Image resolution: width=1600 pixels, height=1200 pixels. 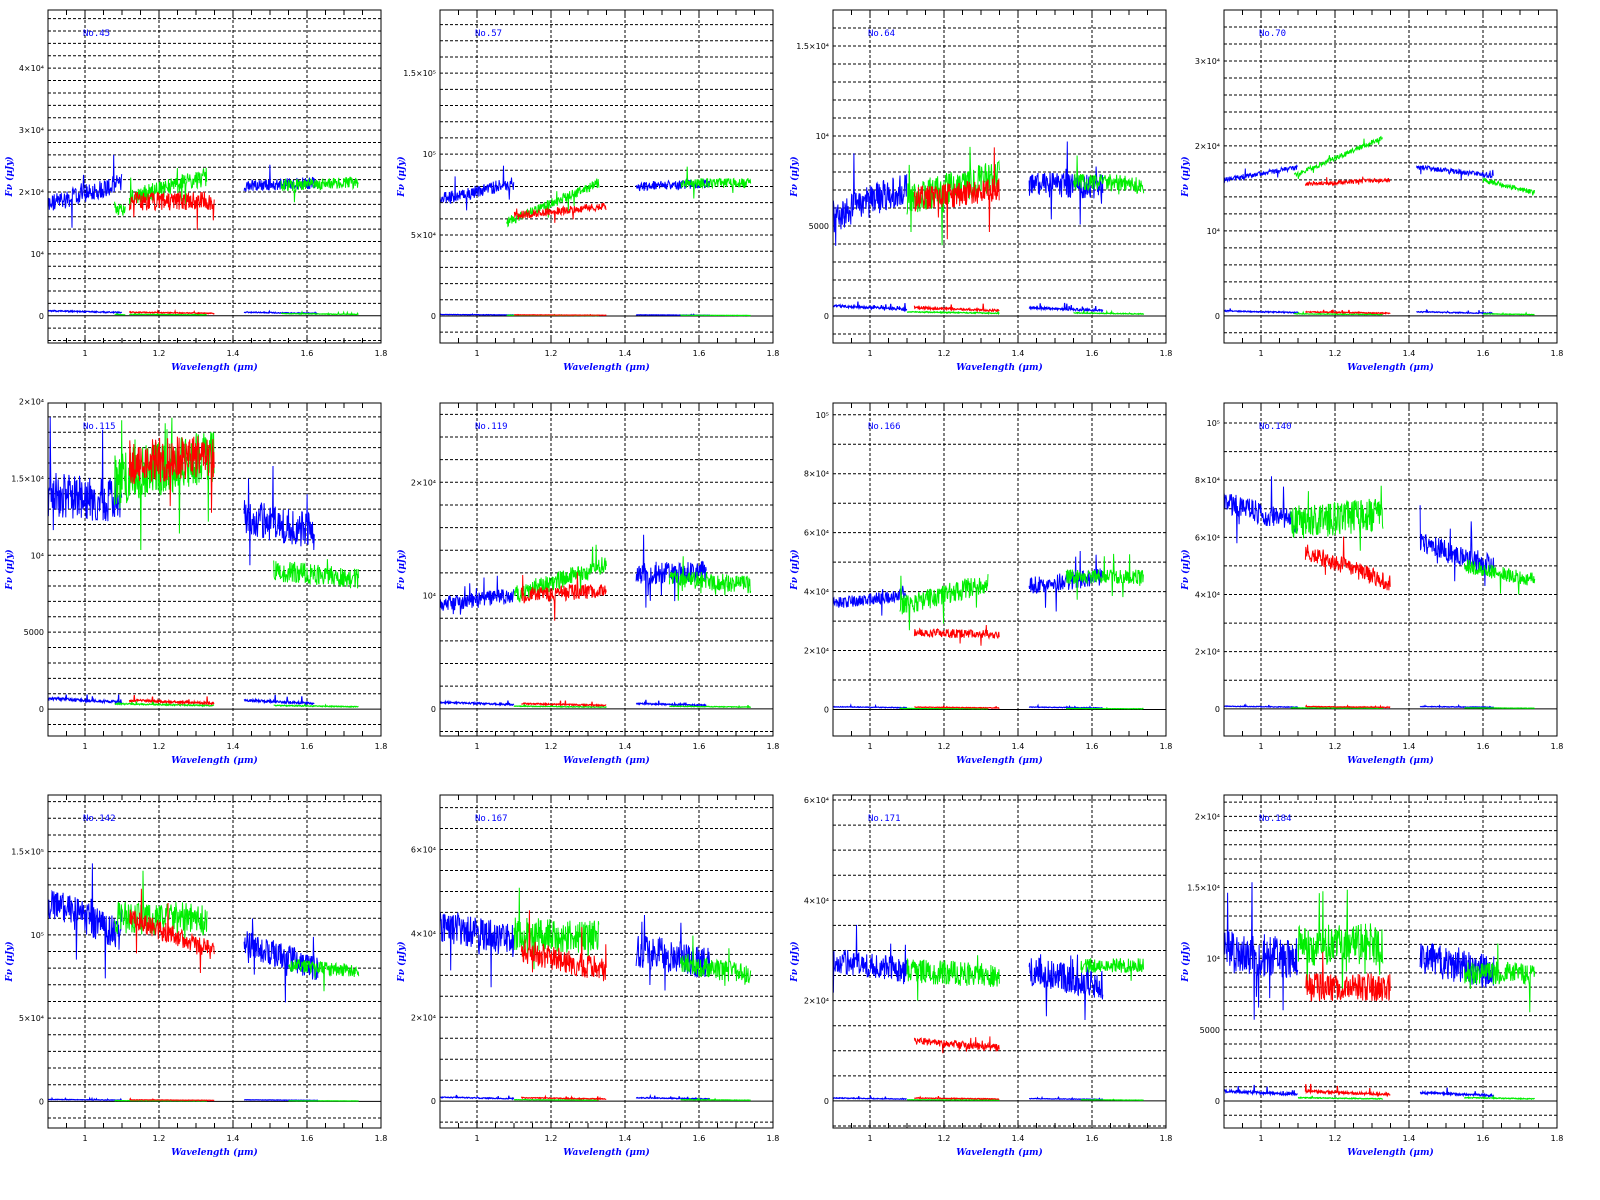 I want to click on y-tick-label: 3×10⁴, so click(x=1207, y=61).